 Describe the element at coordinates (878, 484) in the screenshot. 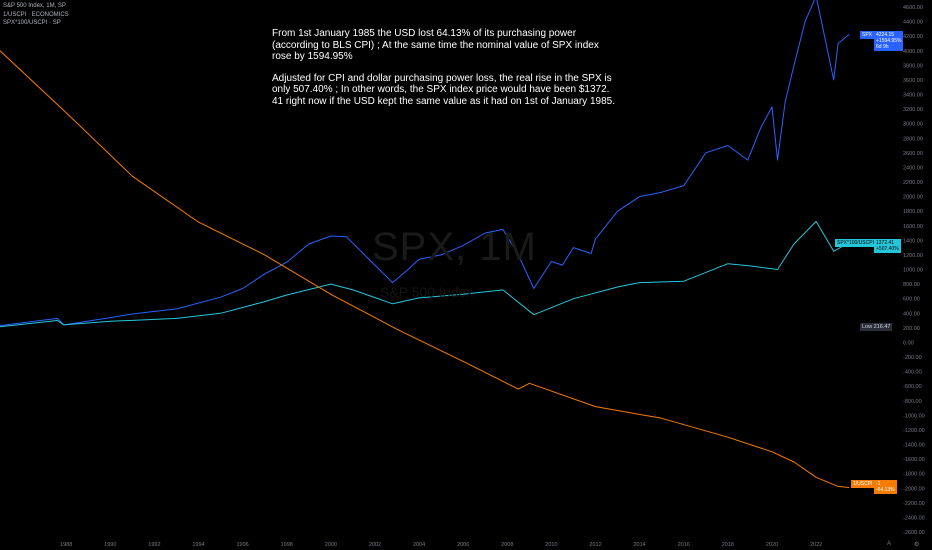

I see `usd-value: -1` at that location.